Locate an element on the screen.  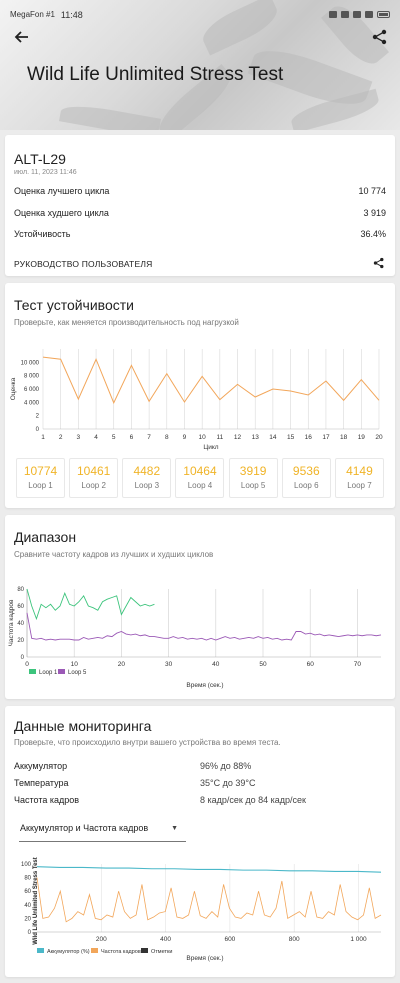
loop-score-value: 10774 is located at coordinates (40, 471).